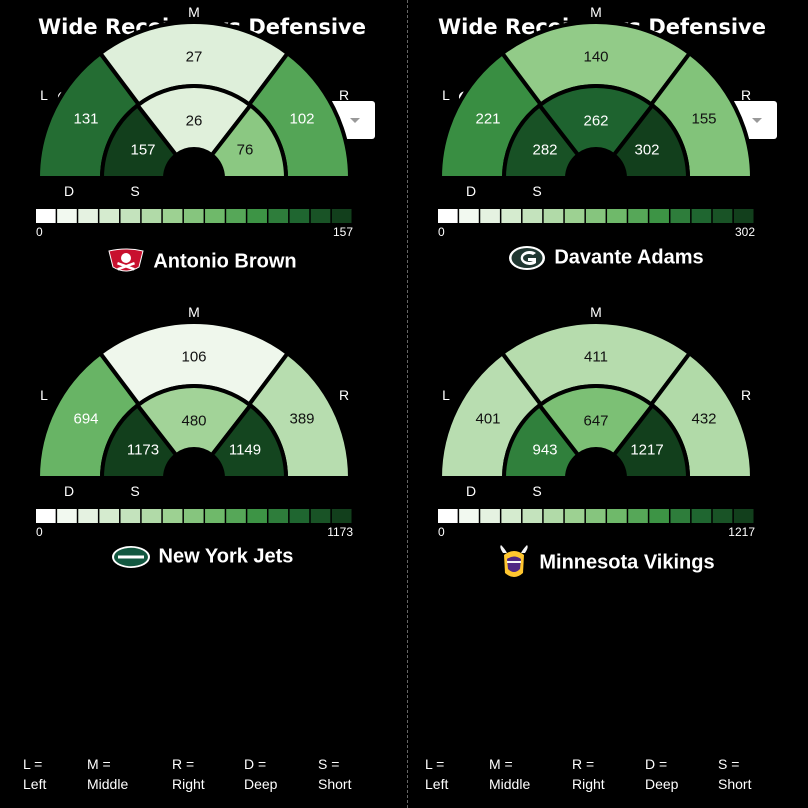 The height and width of the screenshot is (808, 808). I want to click on chart-subject: Antonio Brown, so click(202, 262).